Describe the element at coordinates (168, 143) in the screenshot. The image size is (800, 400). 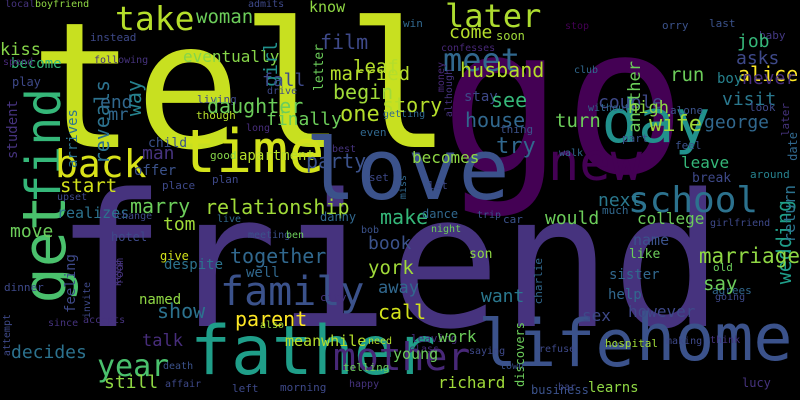
I see `cloud-word: child` at that location.